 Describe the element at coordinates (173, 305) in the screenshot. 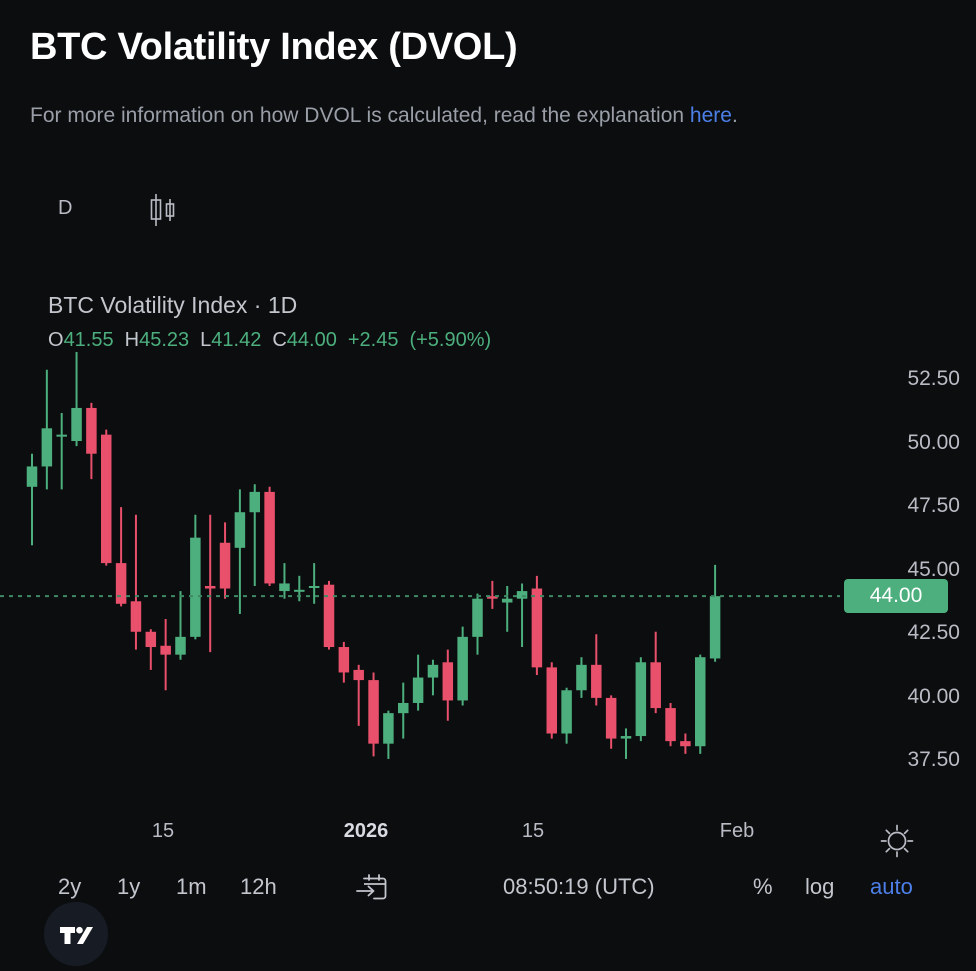

I see `legend-title: BTC Volatility Index · 1D` at that location.